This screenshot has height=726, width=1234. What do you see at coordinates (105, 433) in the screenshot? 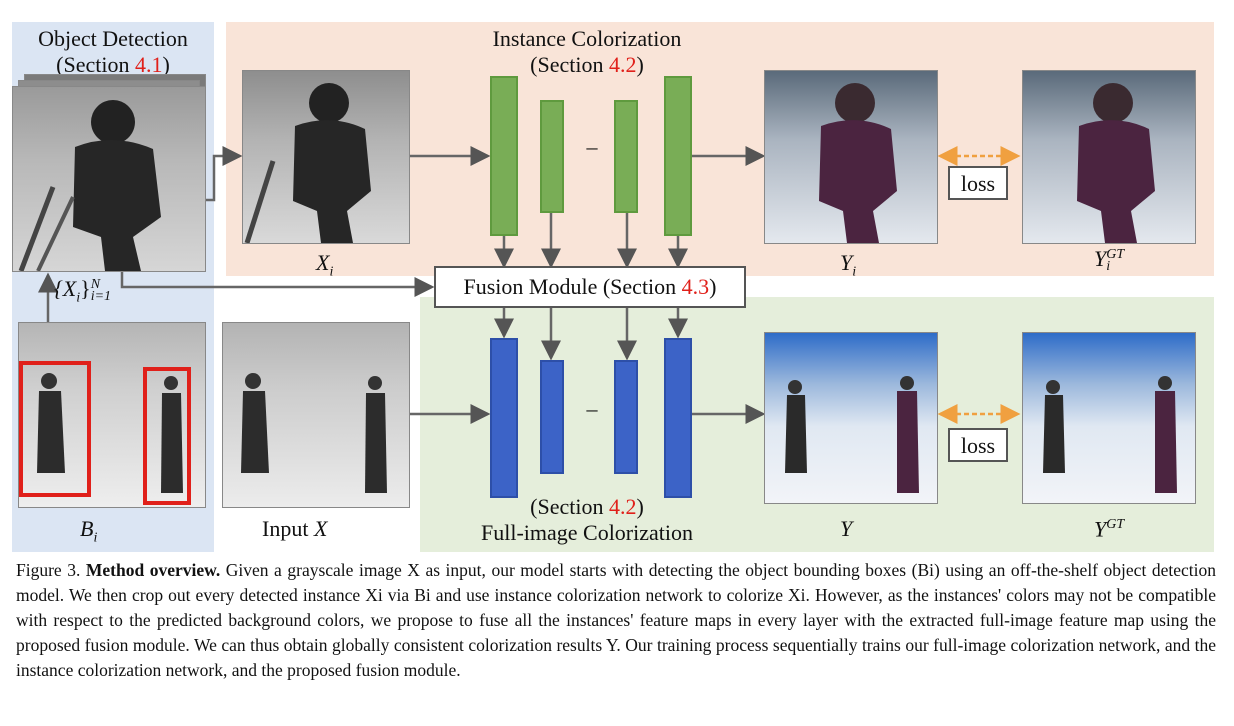
I see `bbox-overlay` at bounding box center [105, 433].